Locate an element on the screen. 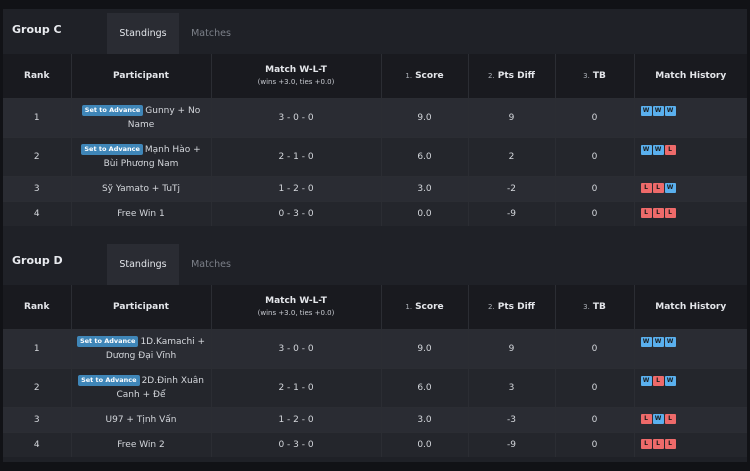 The width and height of the screenshot is (750, 471). participant-name: Sỹ Yamato + TuTj is located at coordinates (141, 188).